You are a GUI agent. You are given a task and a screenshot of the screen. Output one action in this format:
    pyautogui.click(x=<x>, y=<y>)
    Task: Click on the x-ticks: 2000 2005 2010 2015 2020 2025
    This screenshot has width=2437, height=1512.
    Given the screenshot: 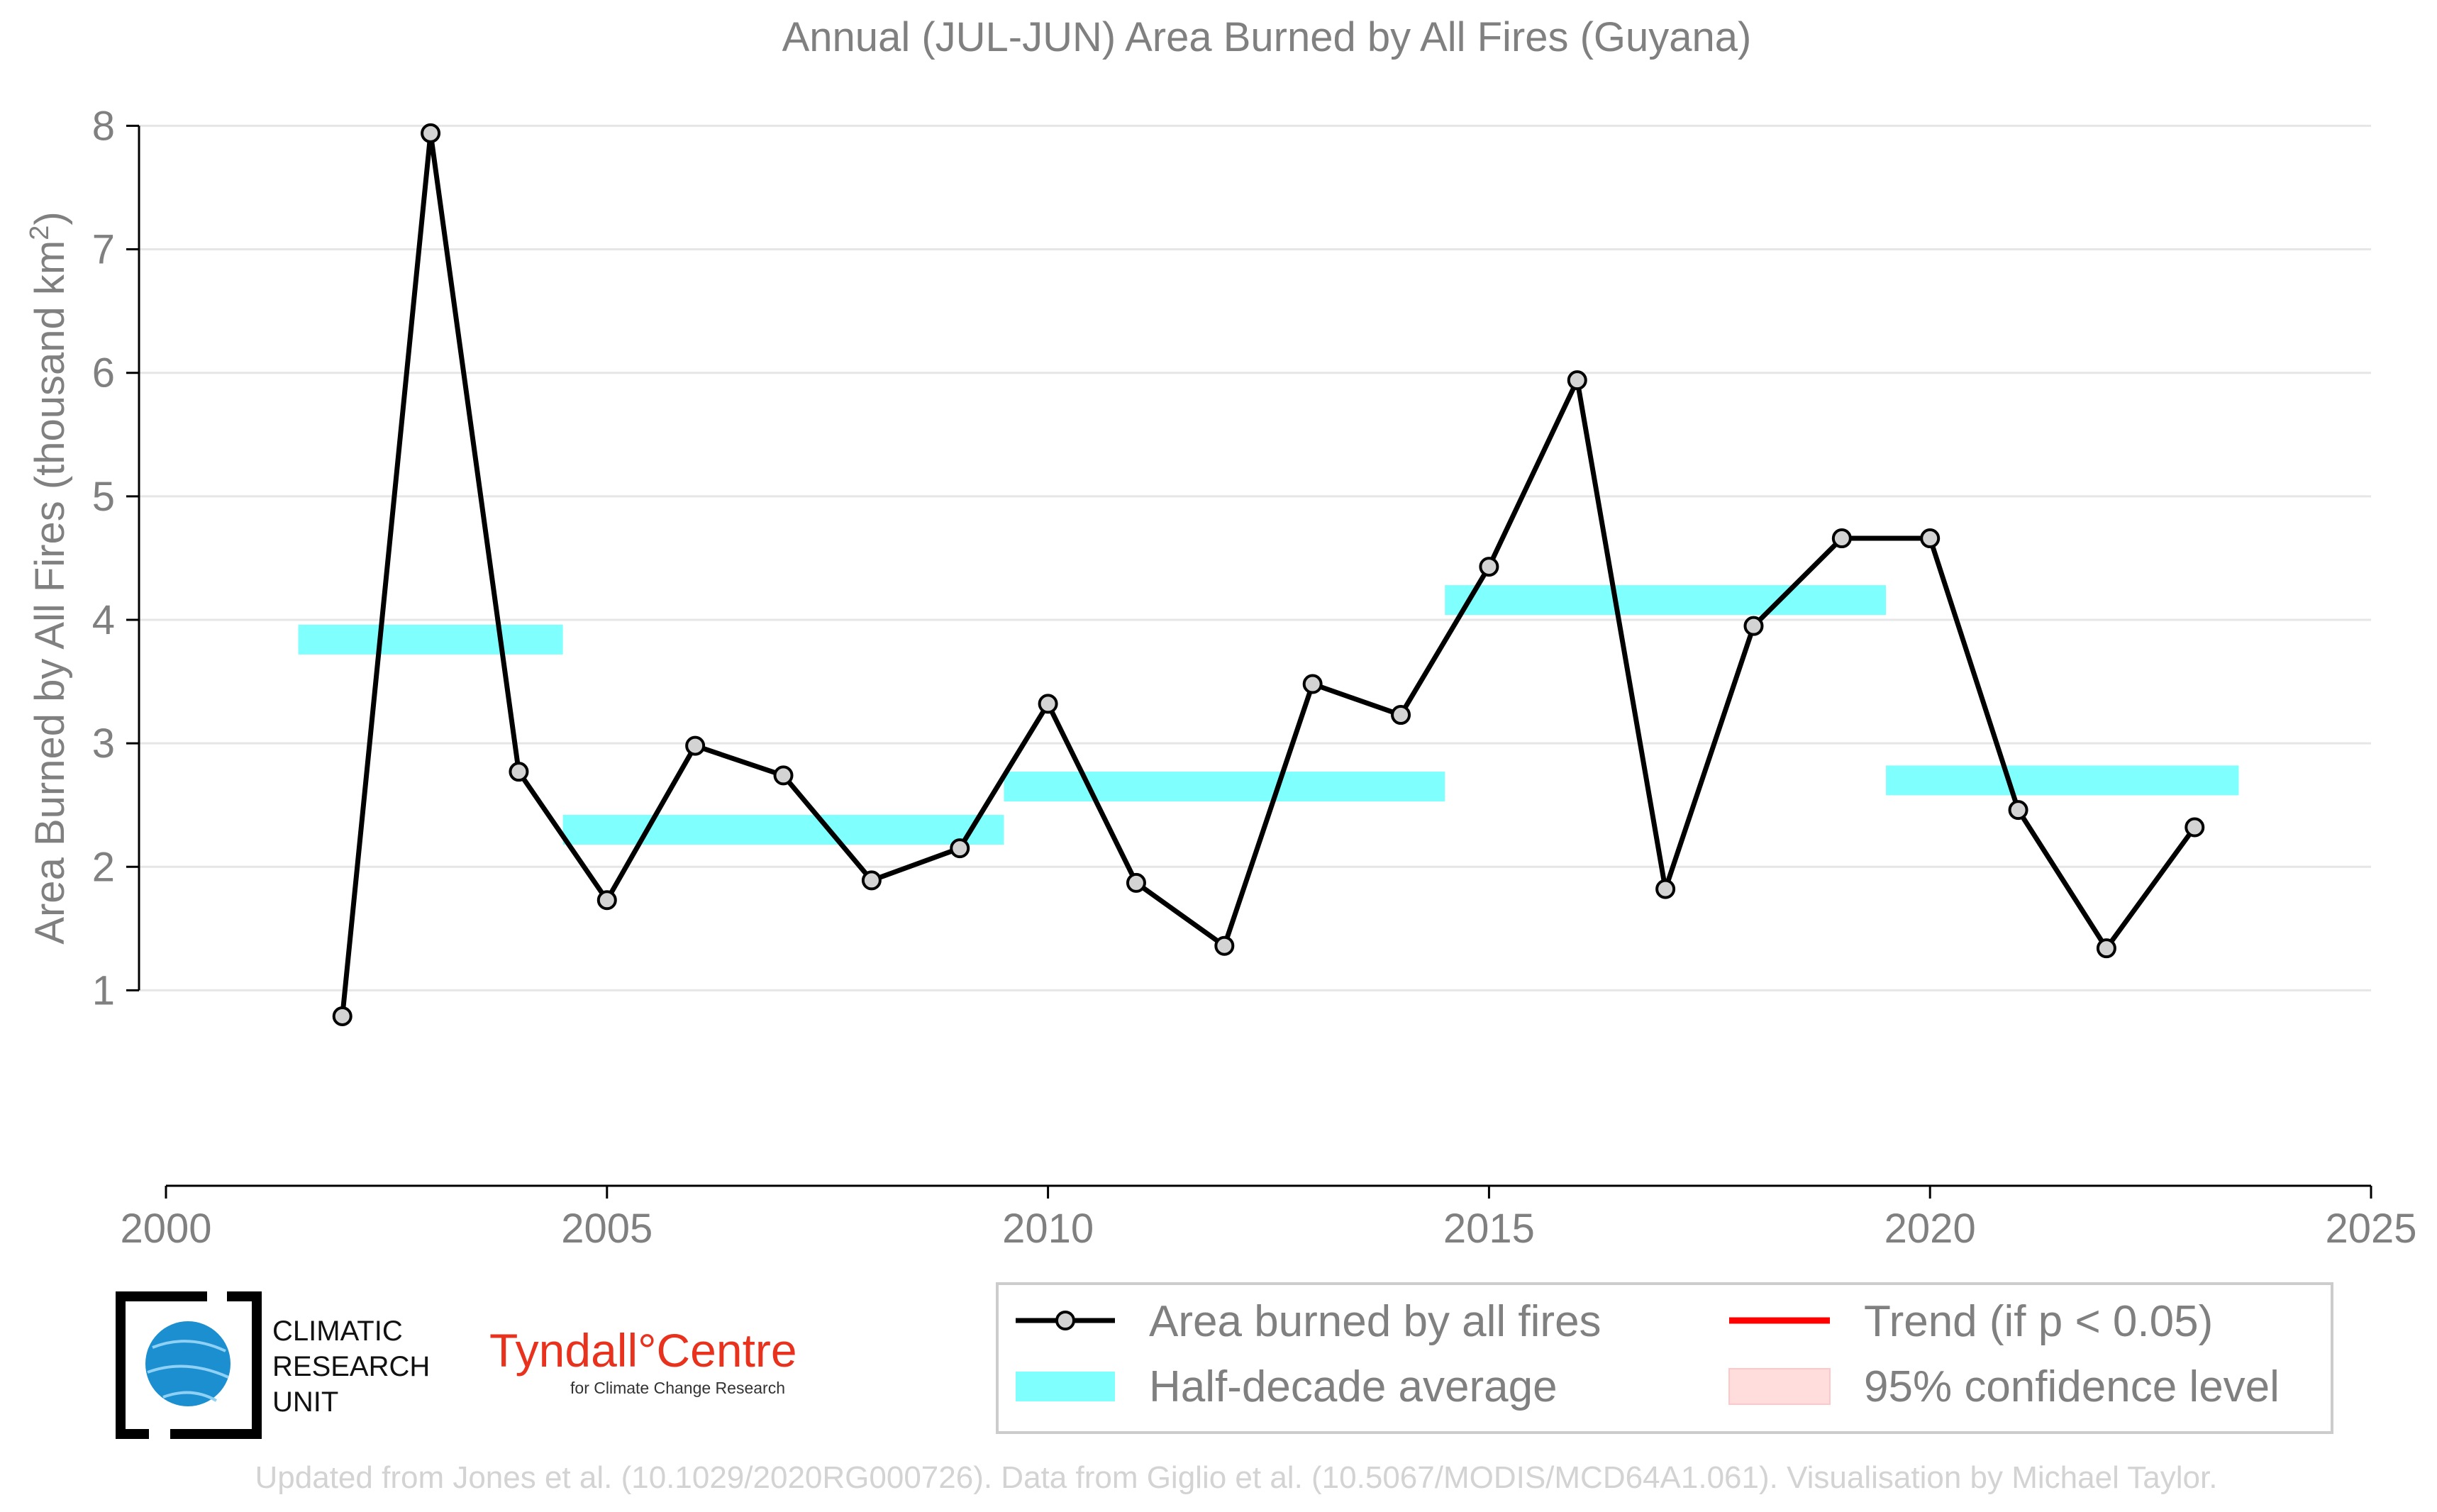 What is the action you would take?
    pyautogui.click(x=1268, y=1219)
    